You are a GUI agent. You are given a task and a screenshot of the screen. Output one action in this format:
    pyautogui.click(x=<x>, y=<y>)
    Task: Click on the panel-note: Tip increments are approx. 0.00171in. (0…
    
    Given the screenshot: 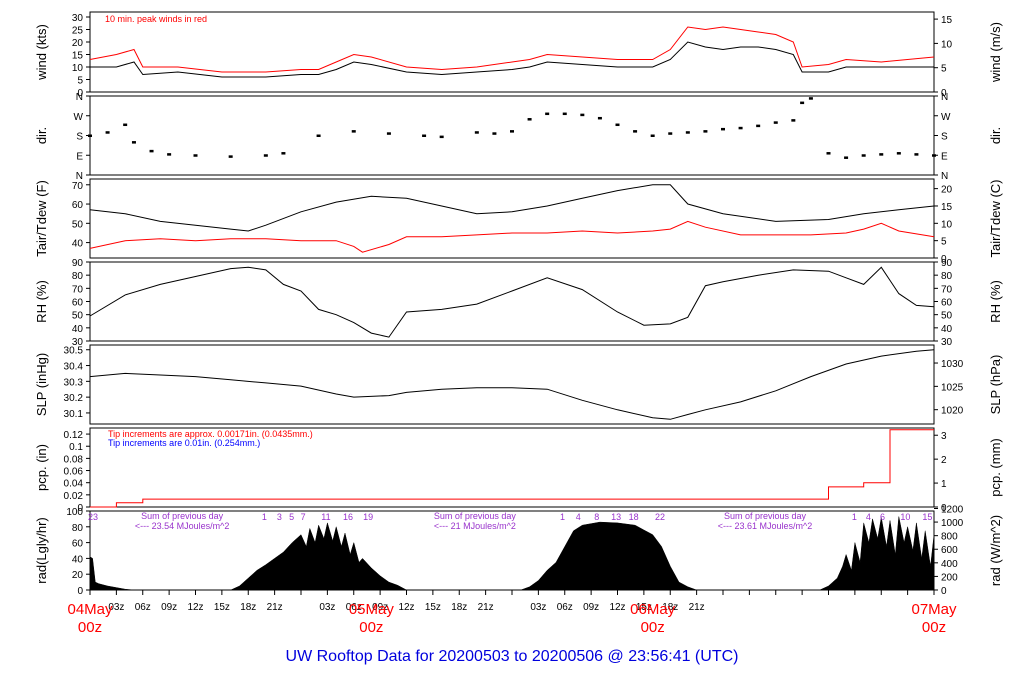 What is the action you would take?
    pyautogui.click(x=210, y=434)
    